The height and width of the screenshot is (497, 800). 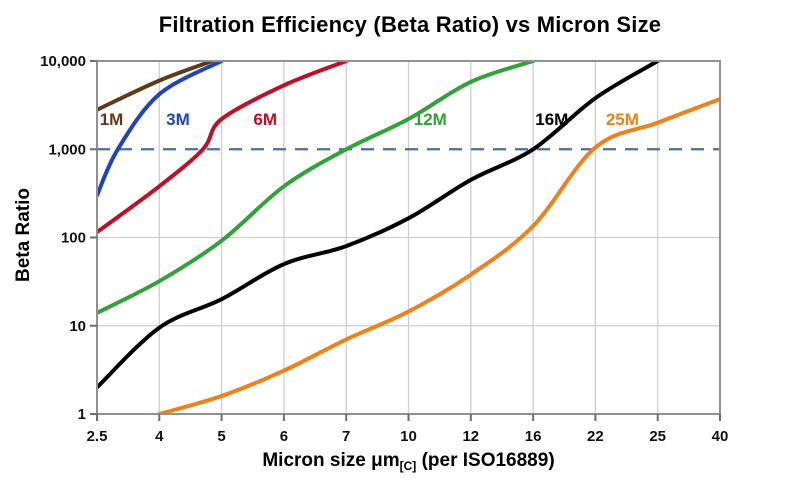 I want to click on x-axis-label-subscript: [C], so click(x=408, y=466).